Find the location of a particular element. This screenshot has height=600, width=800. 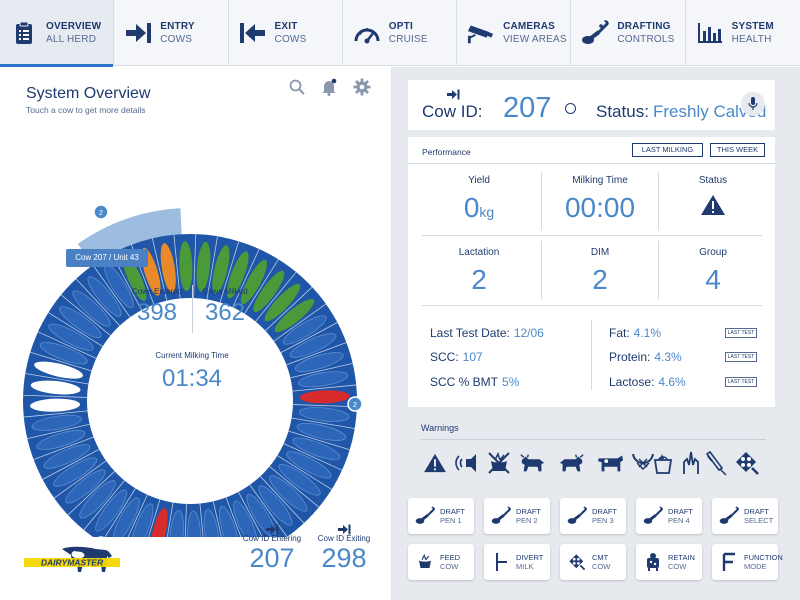

feed-cow-button: FEED COW is located at coordinates (441, 562).